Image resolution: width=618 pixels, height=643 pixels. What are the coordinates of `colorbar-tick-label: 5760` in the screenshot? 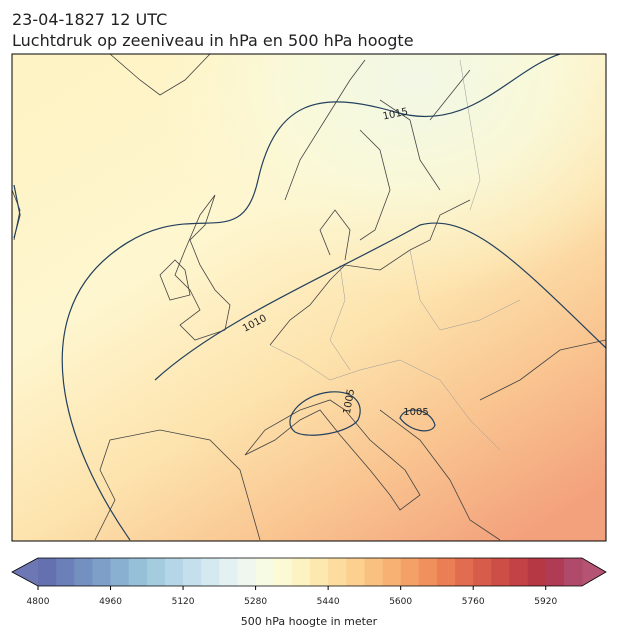 It's located at (473, 602).